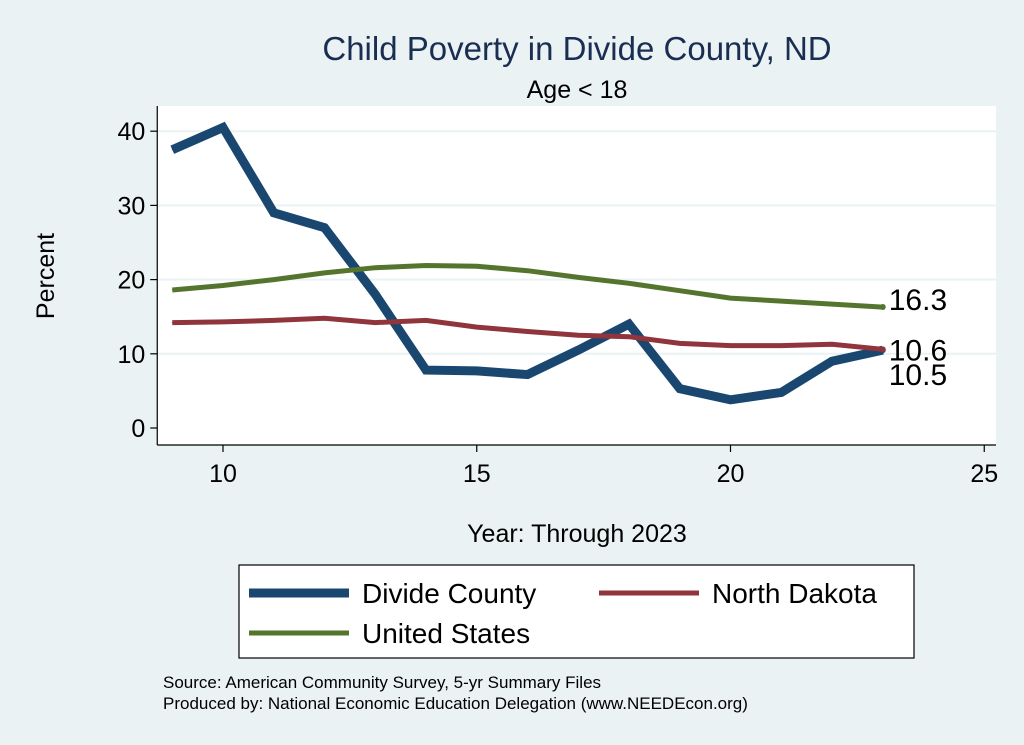  I want to click on x-tick-label-20: 20, so click(731, 474).